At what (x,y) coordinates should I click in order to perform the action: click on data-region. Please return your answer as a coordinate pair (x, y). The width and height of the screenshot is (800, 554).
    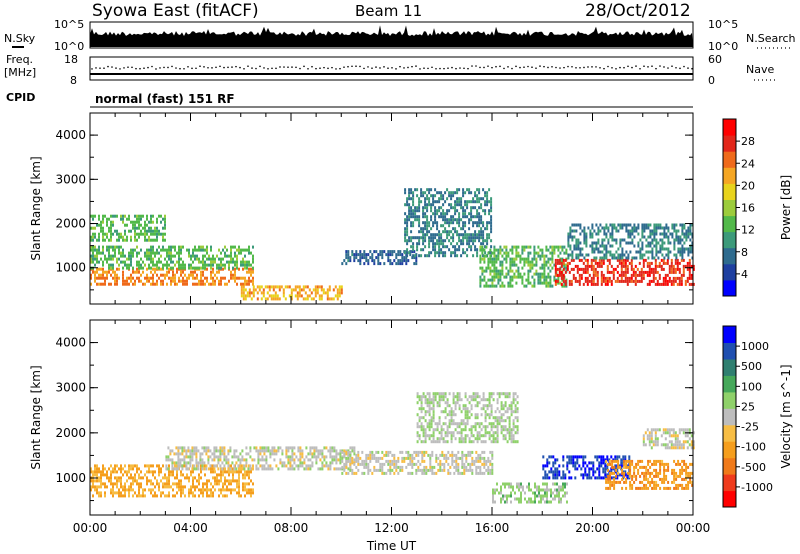
    Looking at the image, I should click on (128, 228).